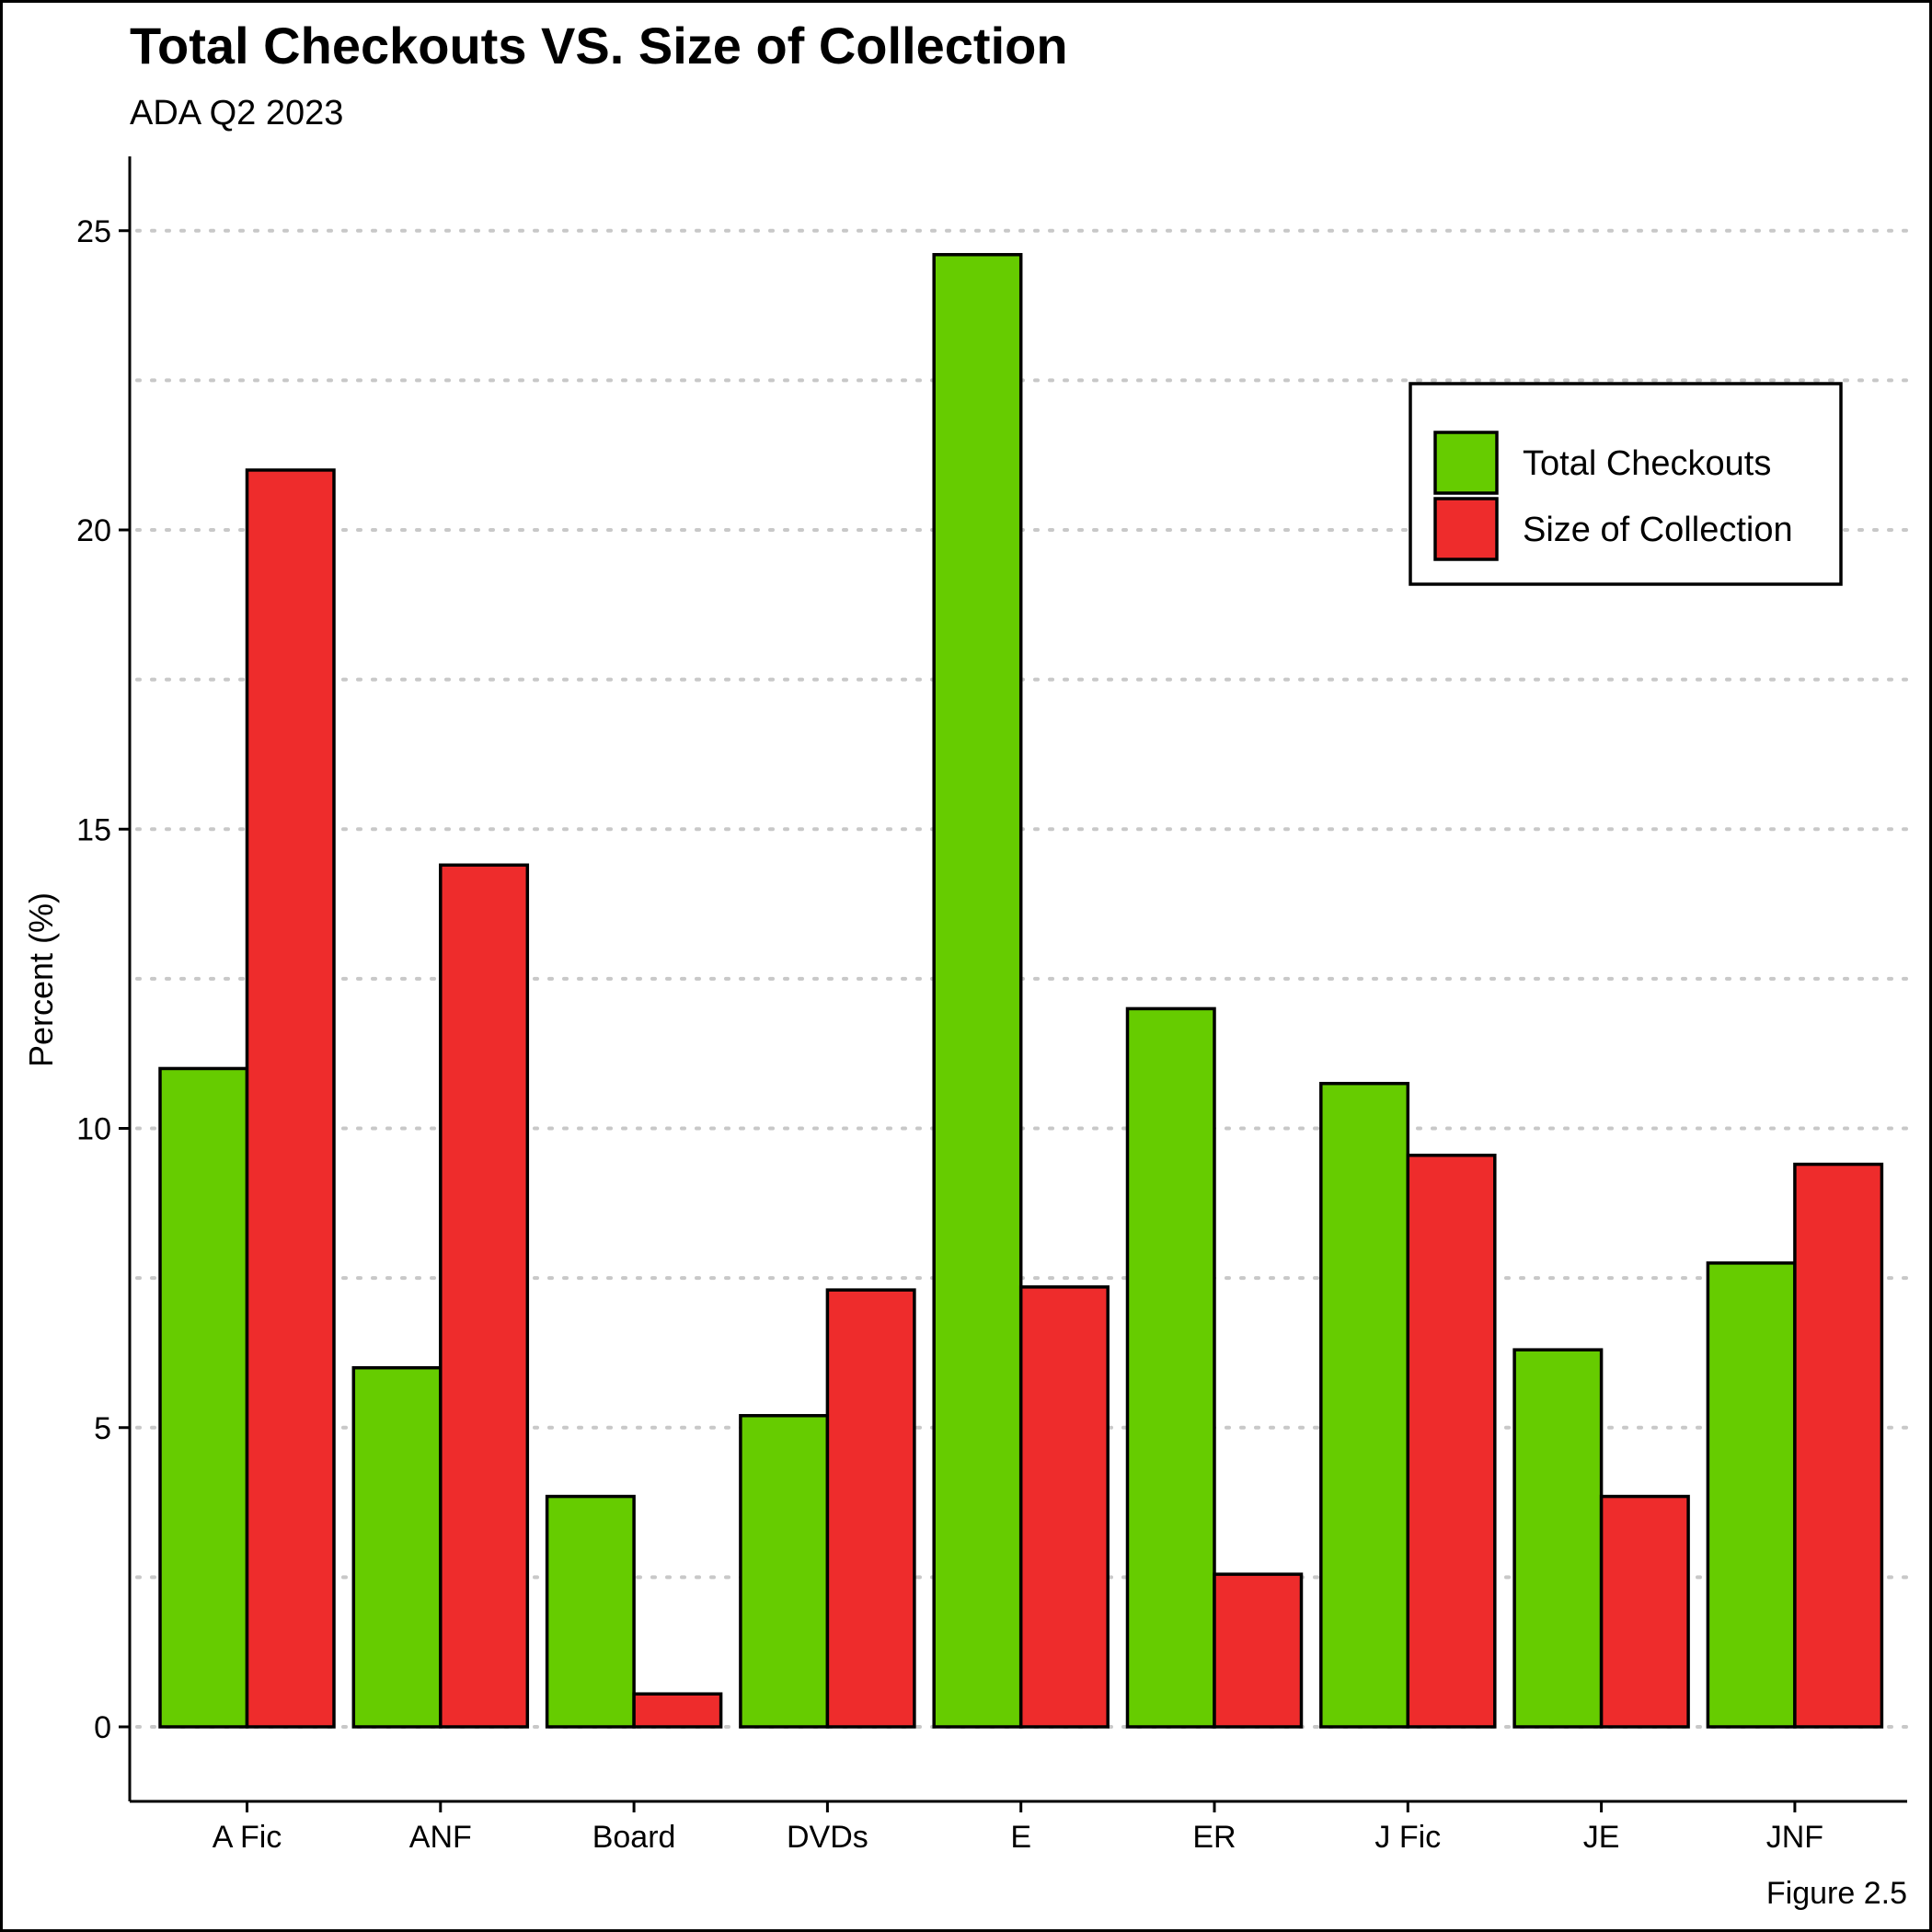 This screenshot has width=1932, height=1932. What do you see at coordinates (599, 46) in the screenshot?
I see `chart-title: Total Checkouts VS. Size of Collection` at bounding box center [599, 46].